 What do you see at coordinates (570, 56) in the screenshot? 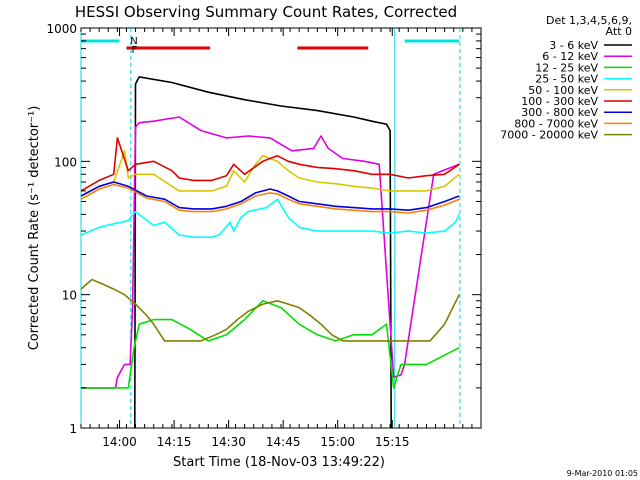
I see `legend-label-1: 6 - 12 keV` at bounding box center [570, 56].